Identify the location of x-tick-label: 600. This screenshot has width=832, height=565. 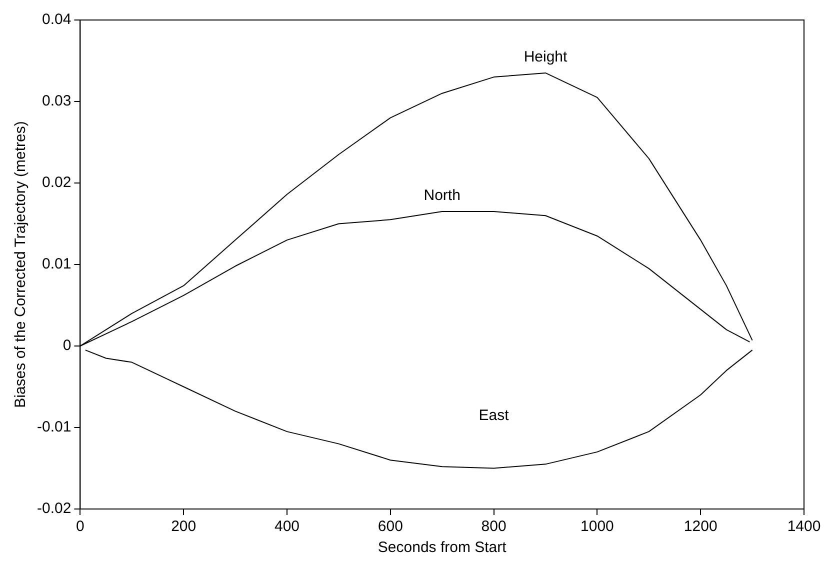
(390, 527).